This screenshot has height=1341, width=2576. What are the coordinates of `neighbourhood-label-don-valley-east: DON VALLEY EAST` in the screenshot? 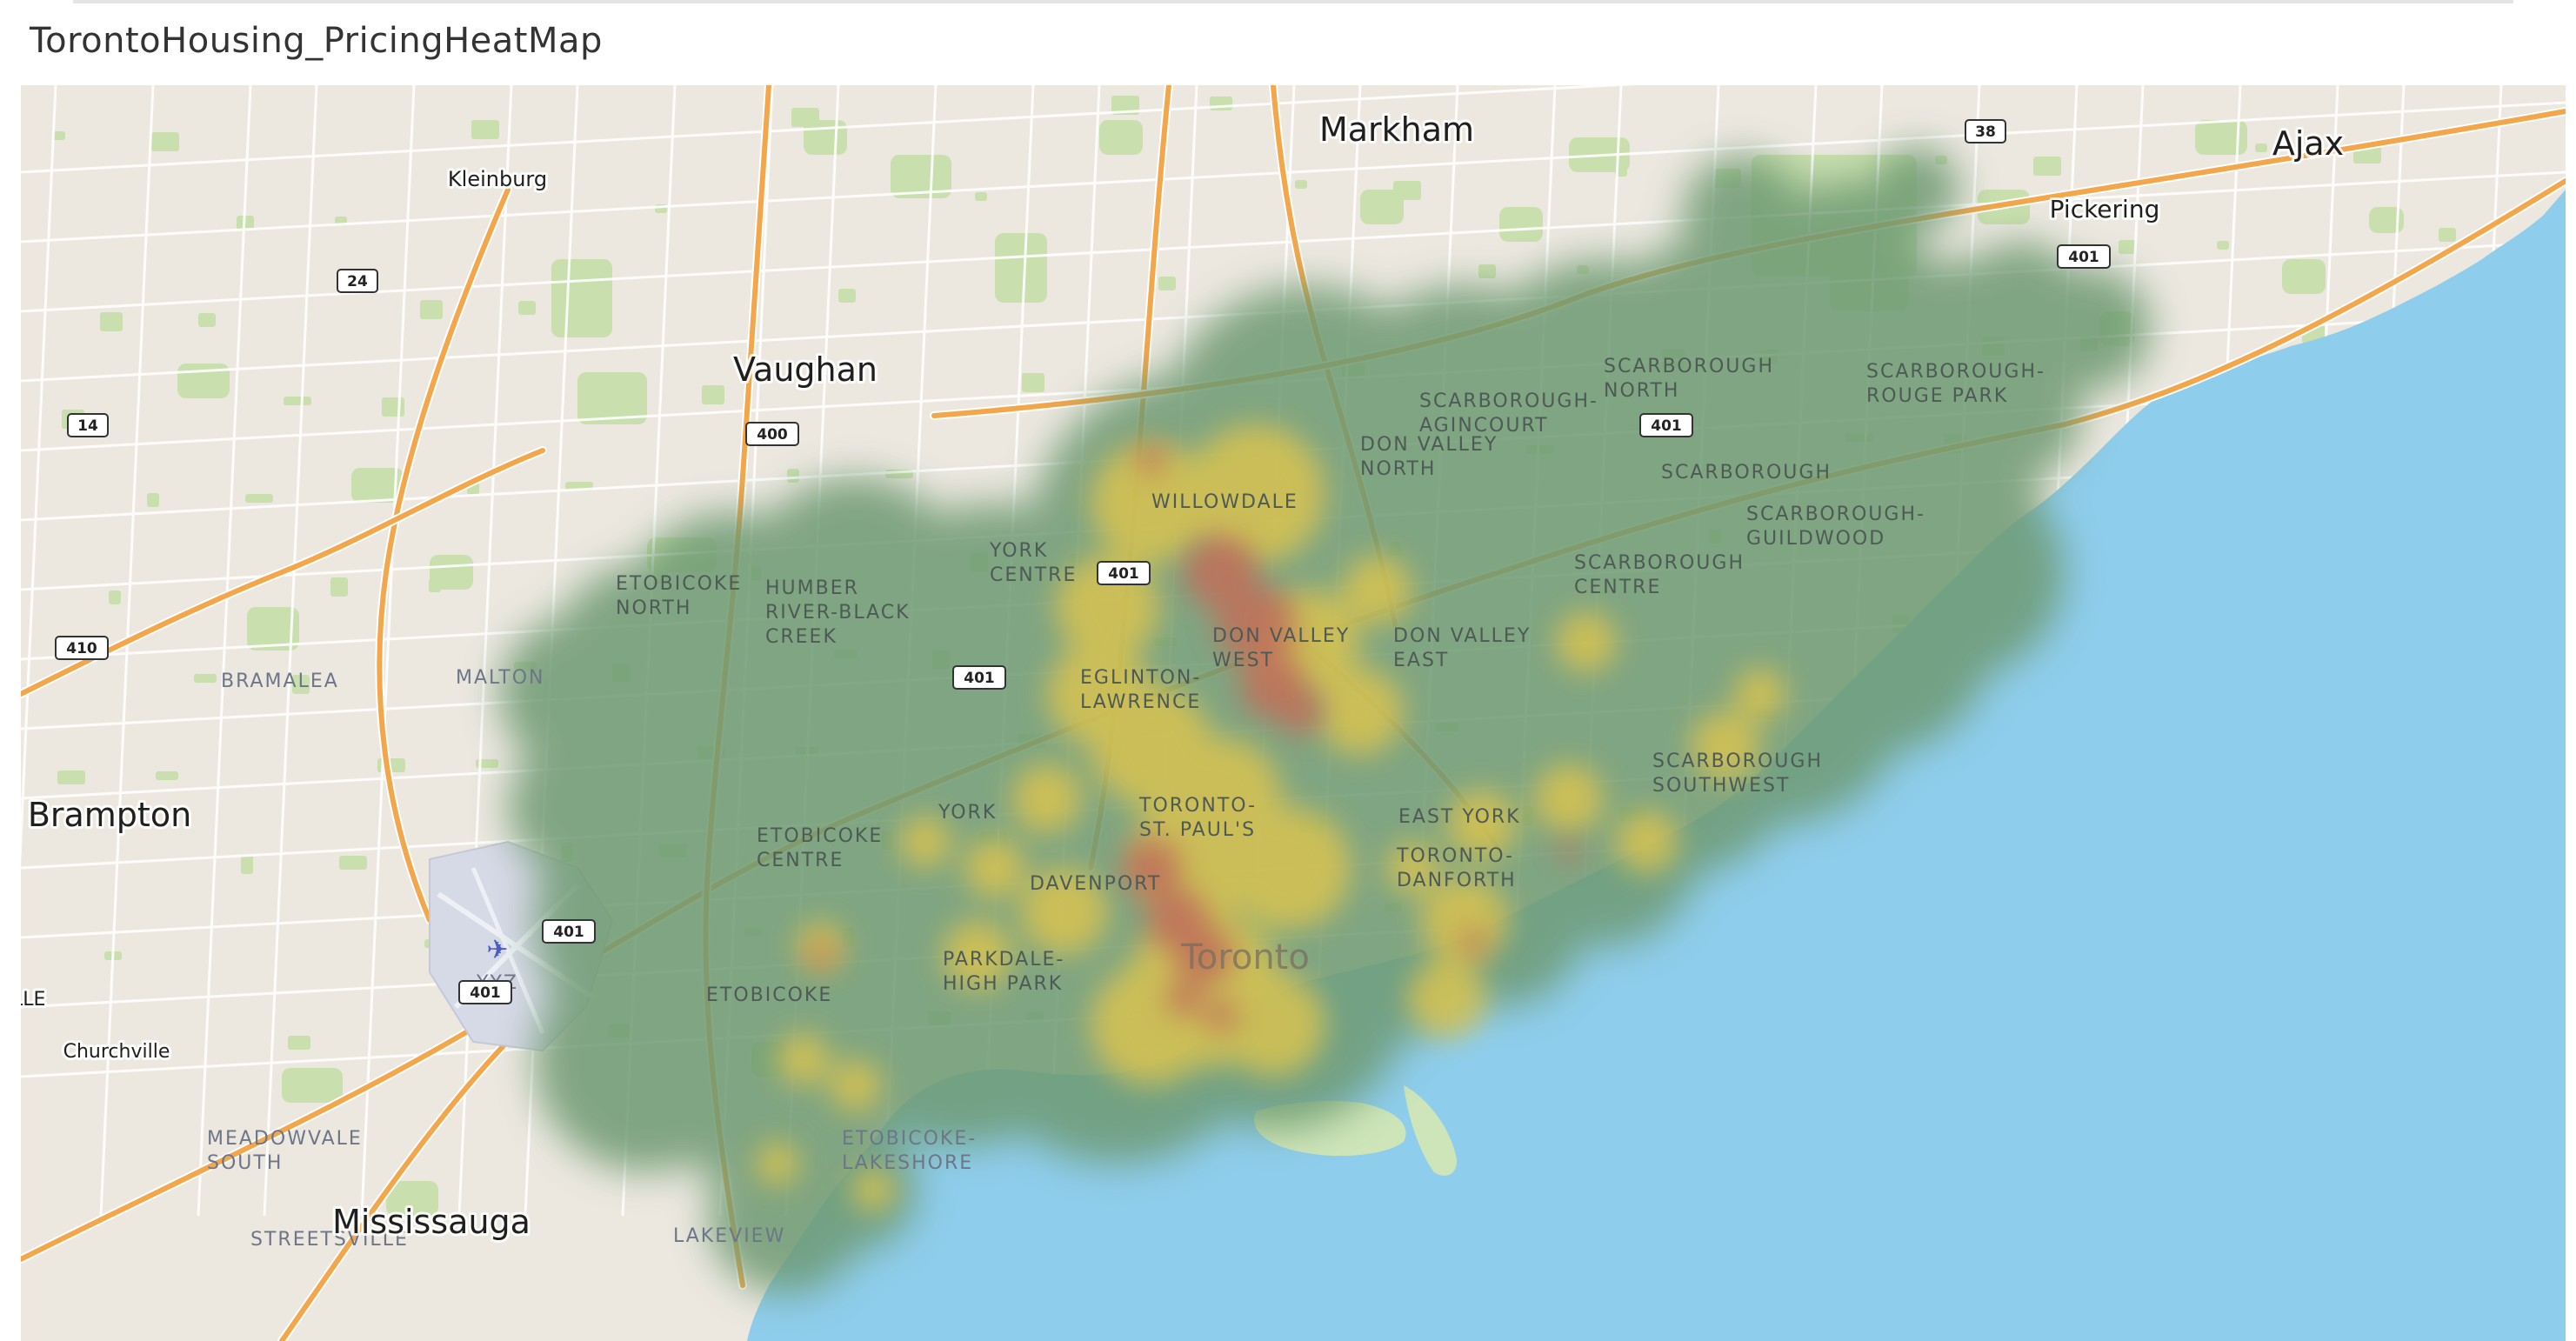 It's located at (1462, 648).